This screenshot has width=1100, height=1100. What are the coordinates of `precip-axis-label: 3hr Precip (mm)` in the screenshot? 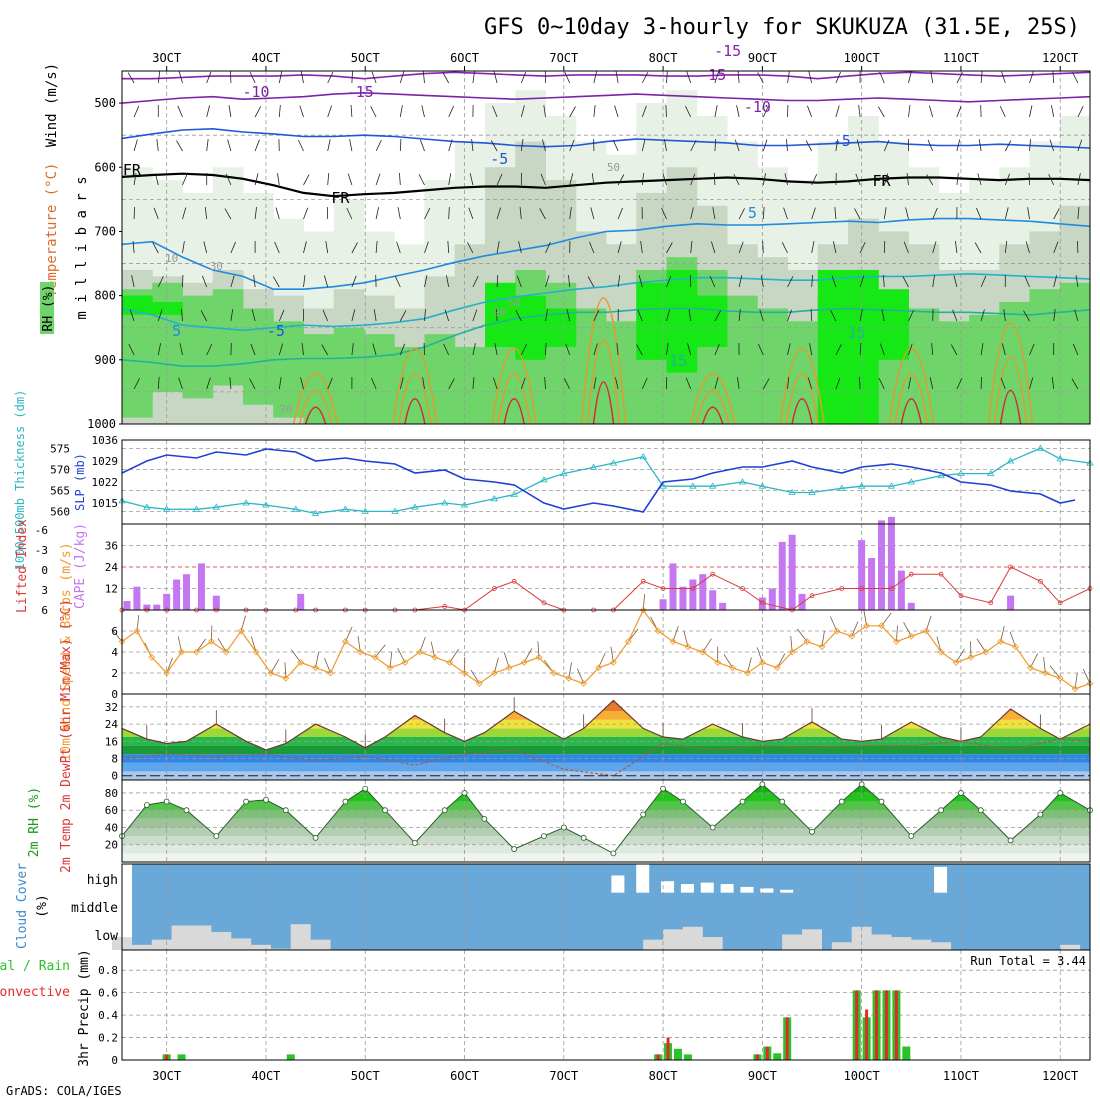 It's located at (84, 1007).